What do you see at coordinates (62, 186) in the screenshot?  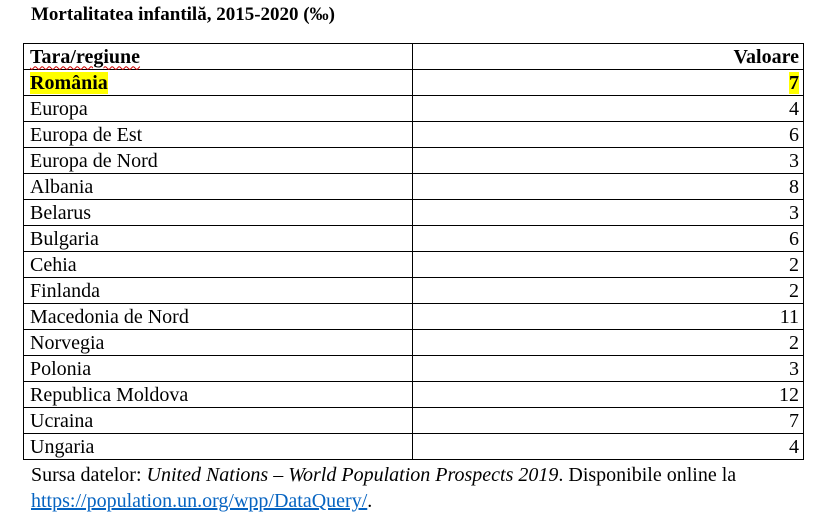 I see `row-country-label: Albania` at bounding box center [62, 186].